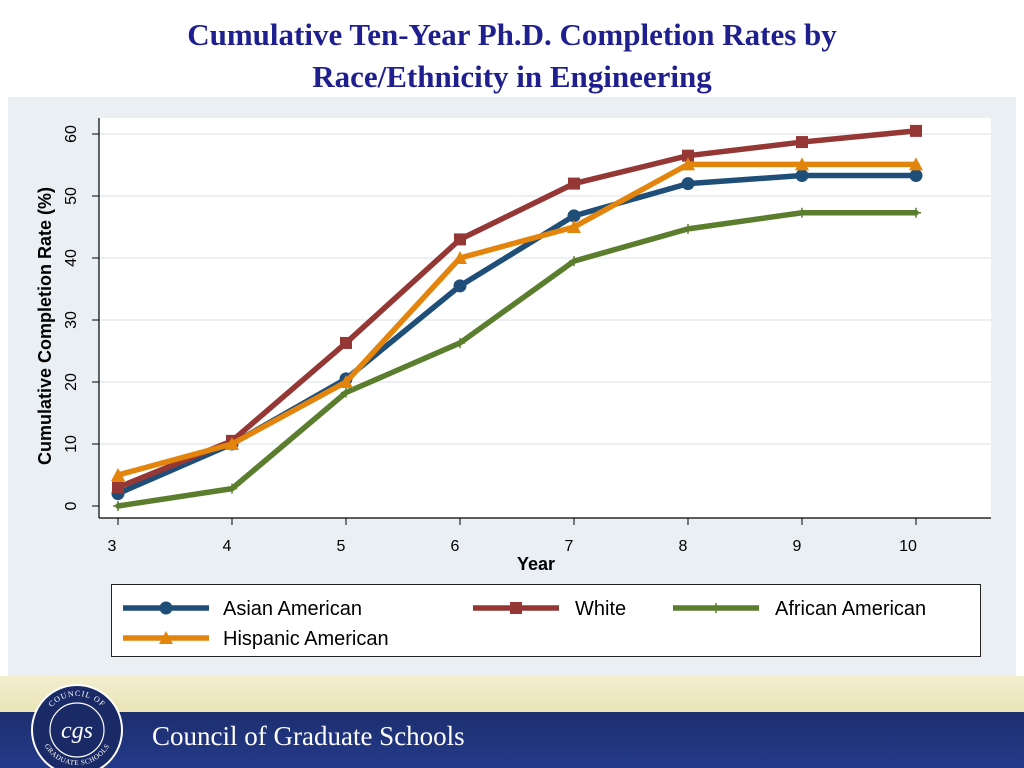  I want to click on legend-marker-hispanic-american, so click(166, 637).